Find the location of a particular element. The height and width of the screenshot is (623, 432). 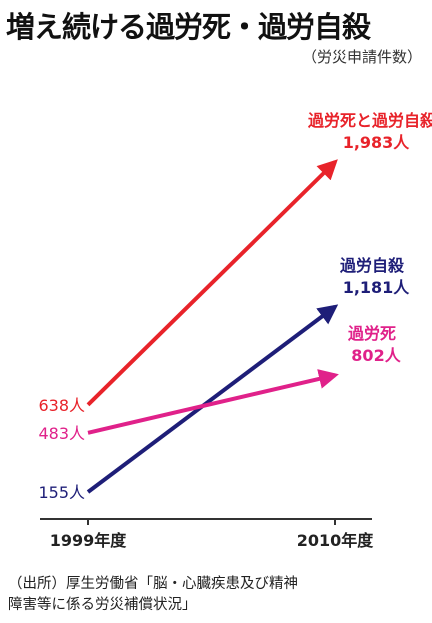

data-label-start: 638人 is located at coordinates (61, 405).